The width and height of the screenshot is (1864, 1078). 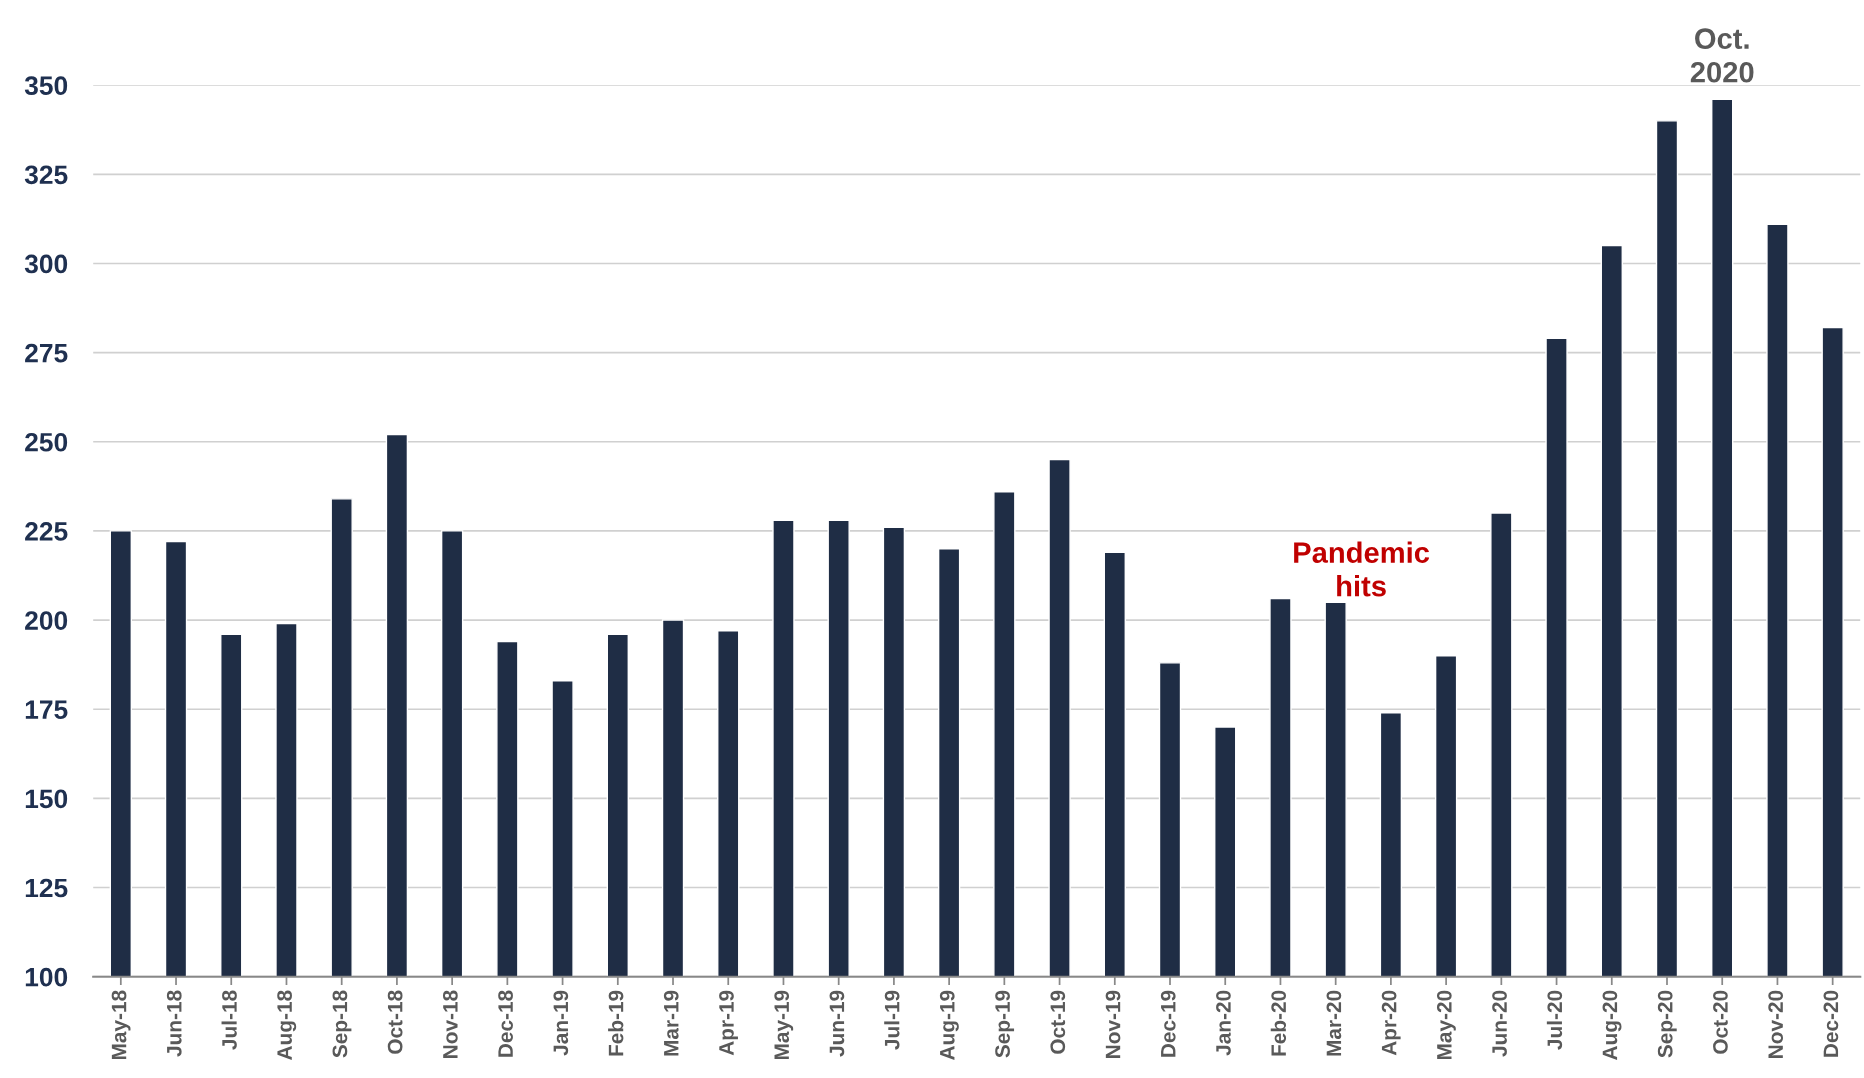 I want to click on y-tick-label: 325, so click(x=46, y=175).